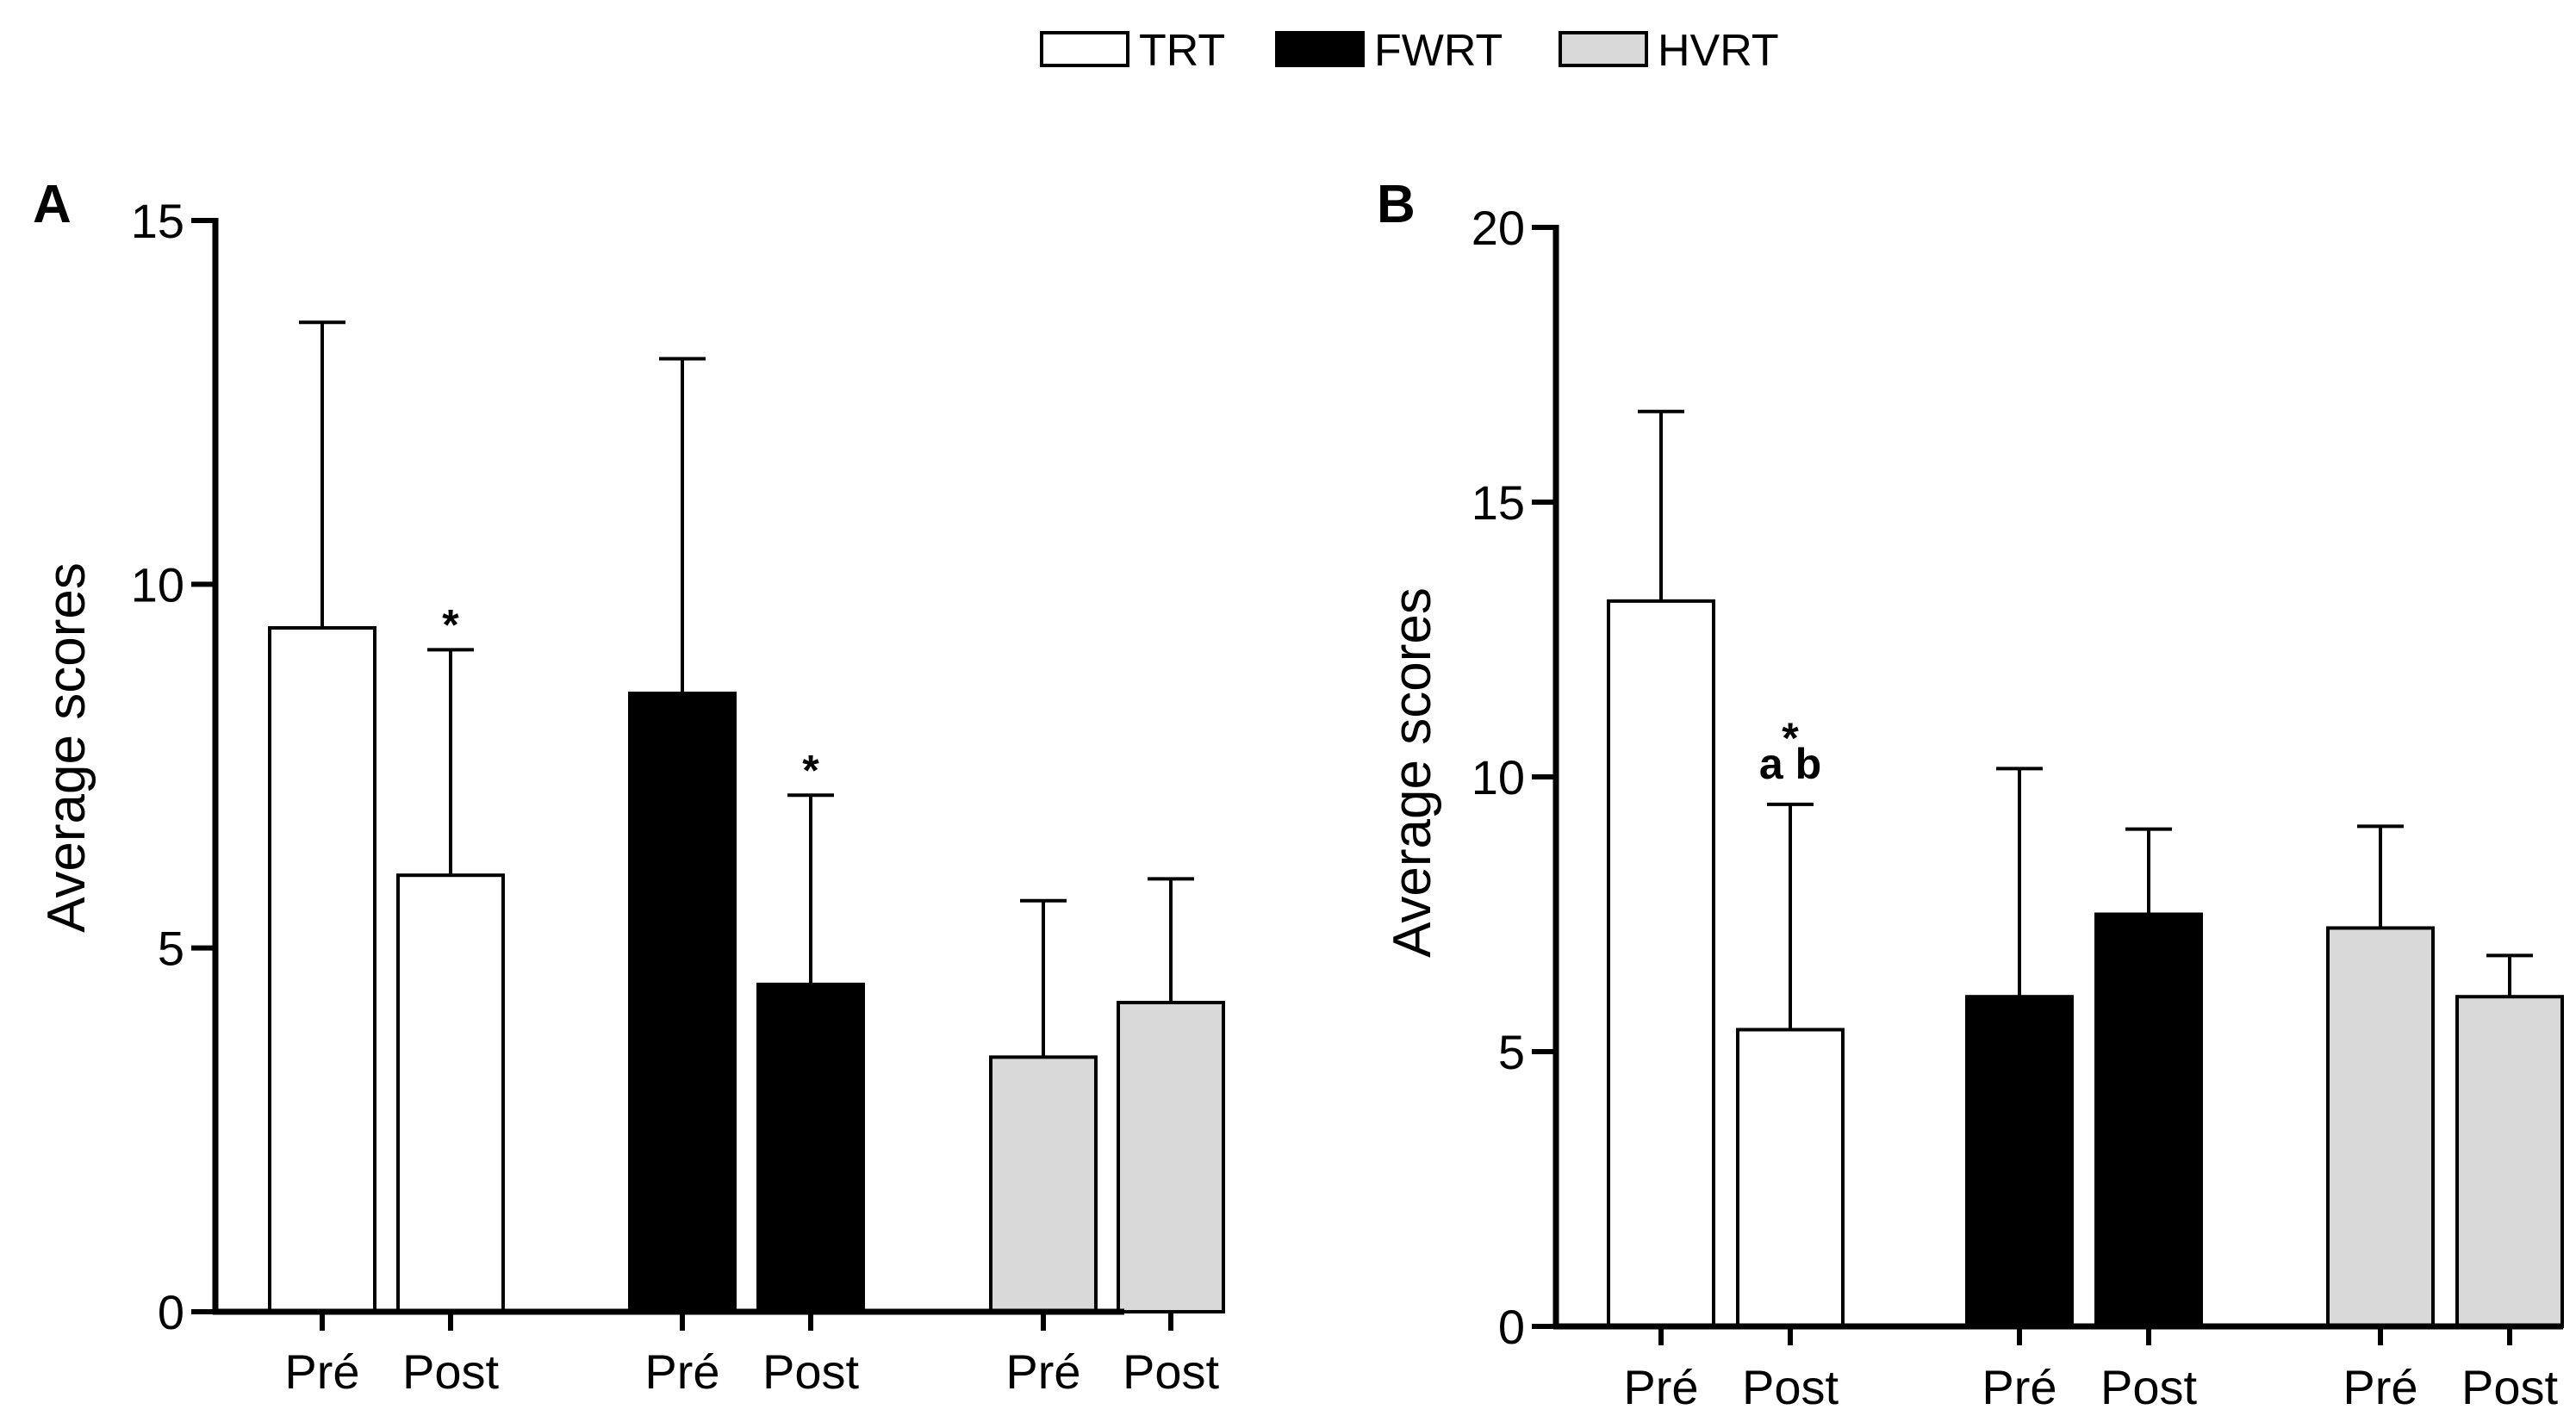 The height and width of the screenshot is (1422, 2576). I want to click on panel-a-y-title: Average scores, so click(66, 747).